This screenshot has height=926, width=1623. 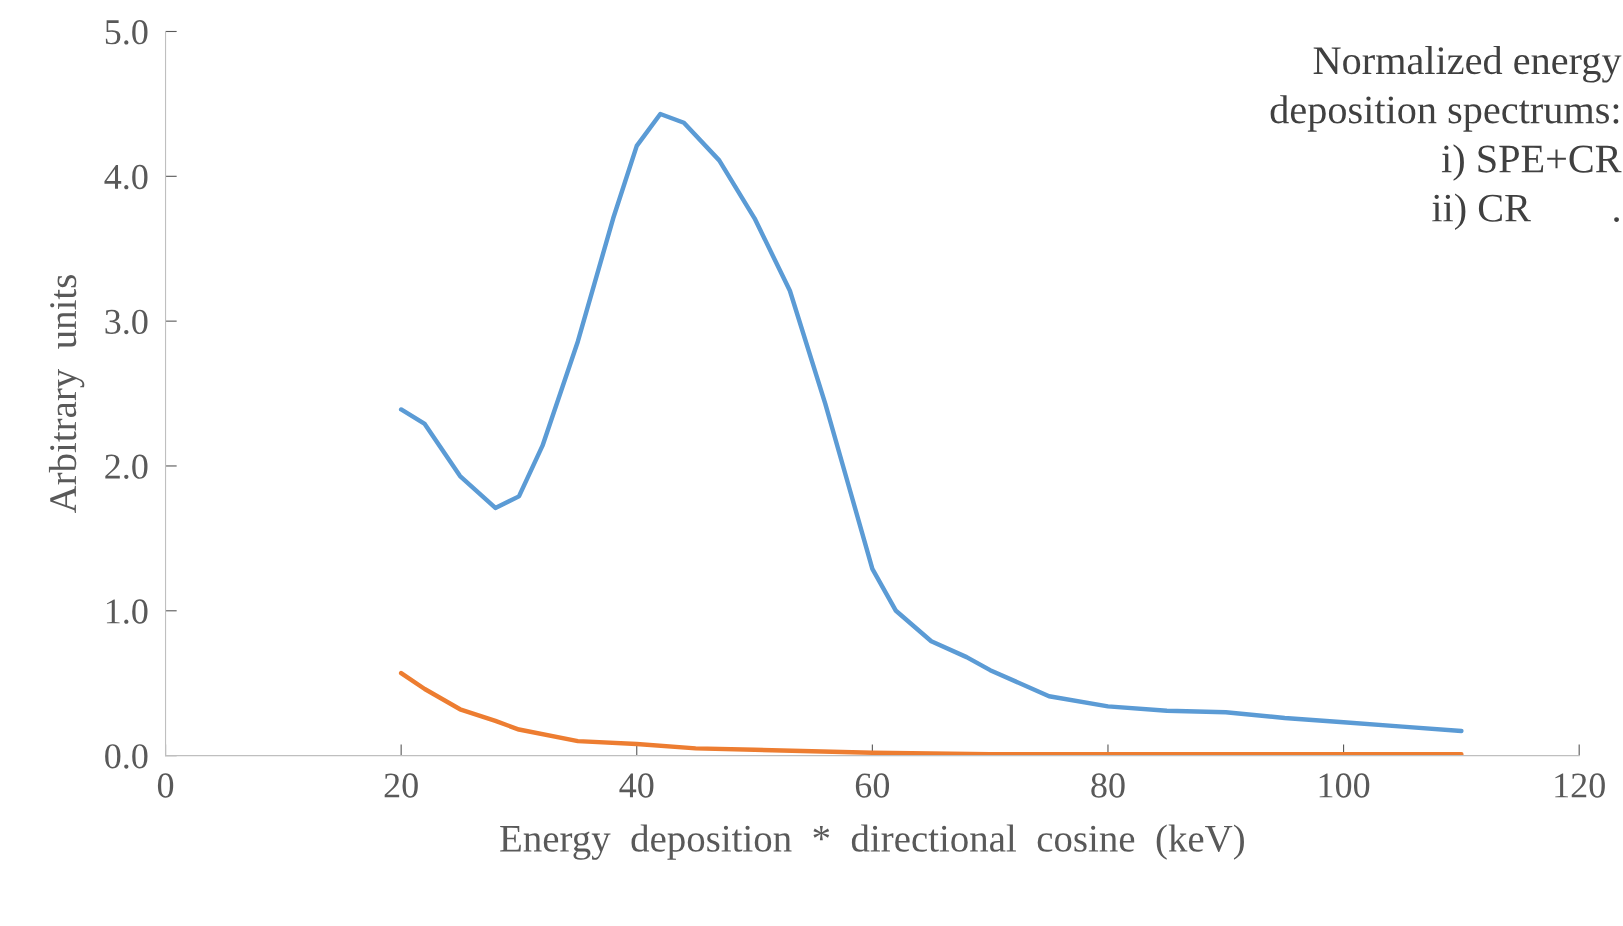 What do you see at coordinates (126, 756) in the screenshot?
I see `y-tick-label: 0.0` at bounding box center [126, 756].